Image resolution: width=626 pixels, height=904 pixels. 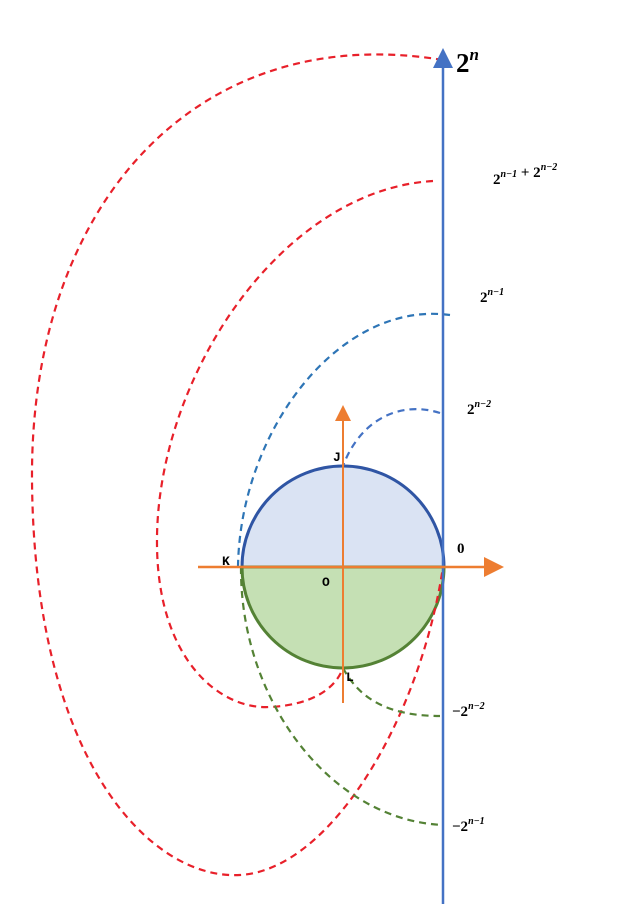 I want to click on point-label: L, so click(x=350, y=677).